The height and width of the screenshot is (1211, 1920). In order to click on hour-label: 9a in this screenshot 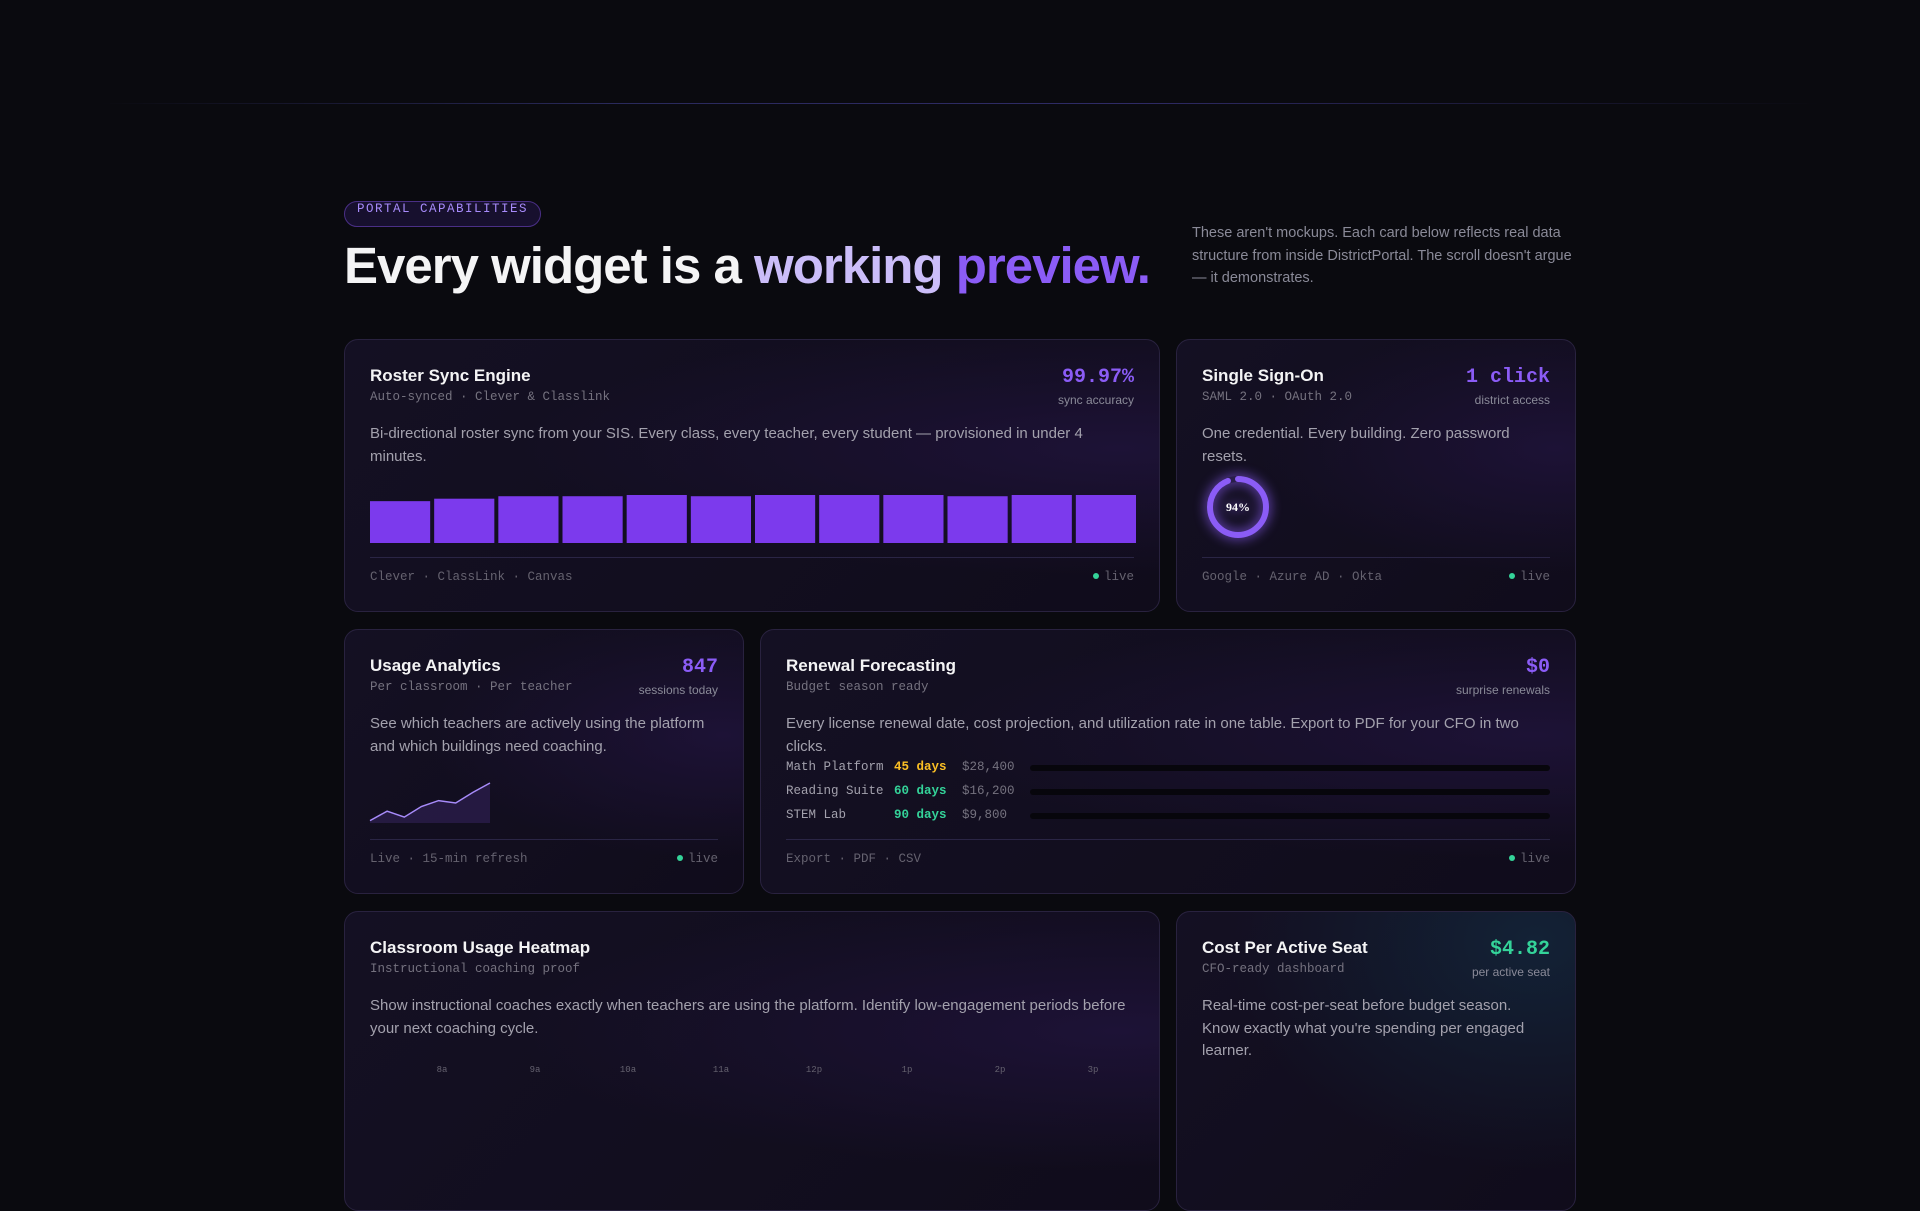, I will do `click(535, 1070)`.